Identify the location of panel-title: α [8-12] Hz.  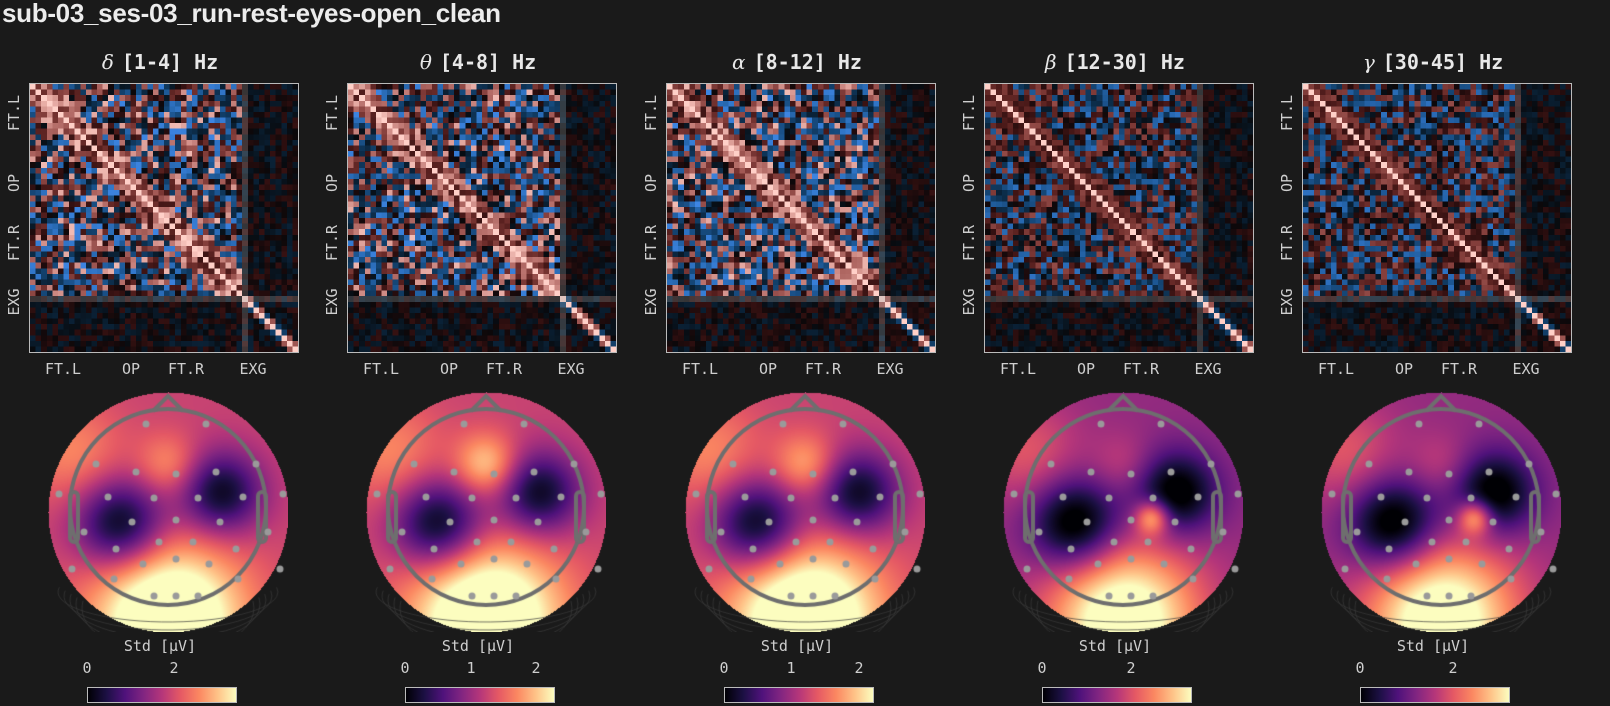
(797, 62).